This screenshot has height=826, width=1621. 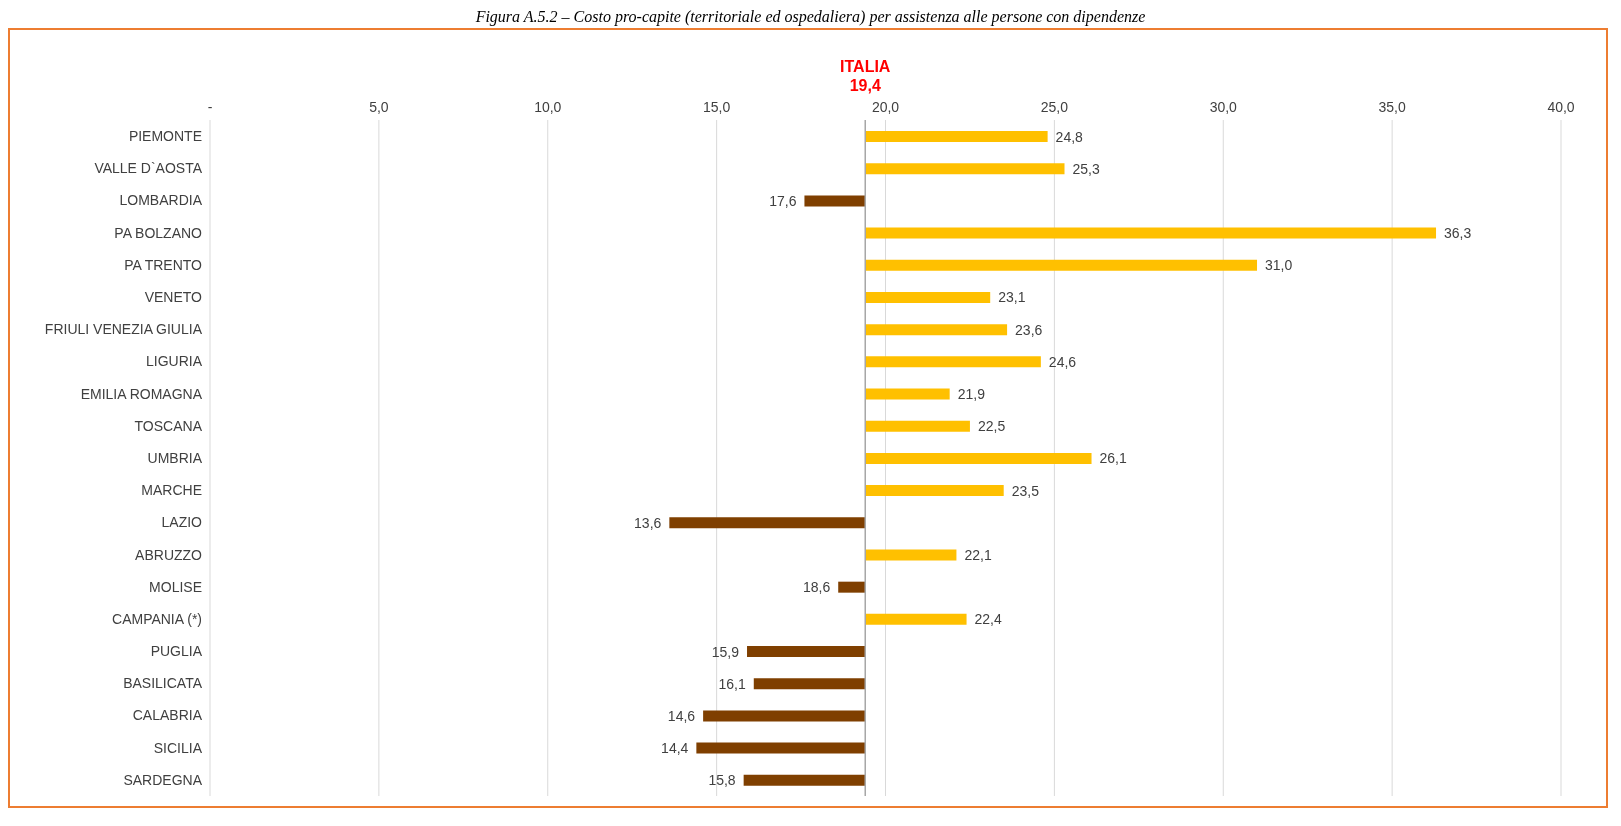 What do you see at coordinates (169, 554) in the screenshot?
I see `y-tick-label: ABRUZZO` at bounding box center [169, 554].